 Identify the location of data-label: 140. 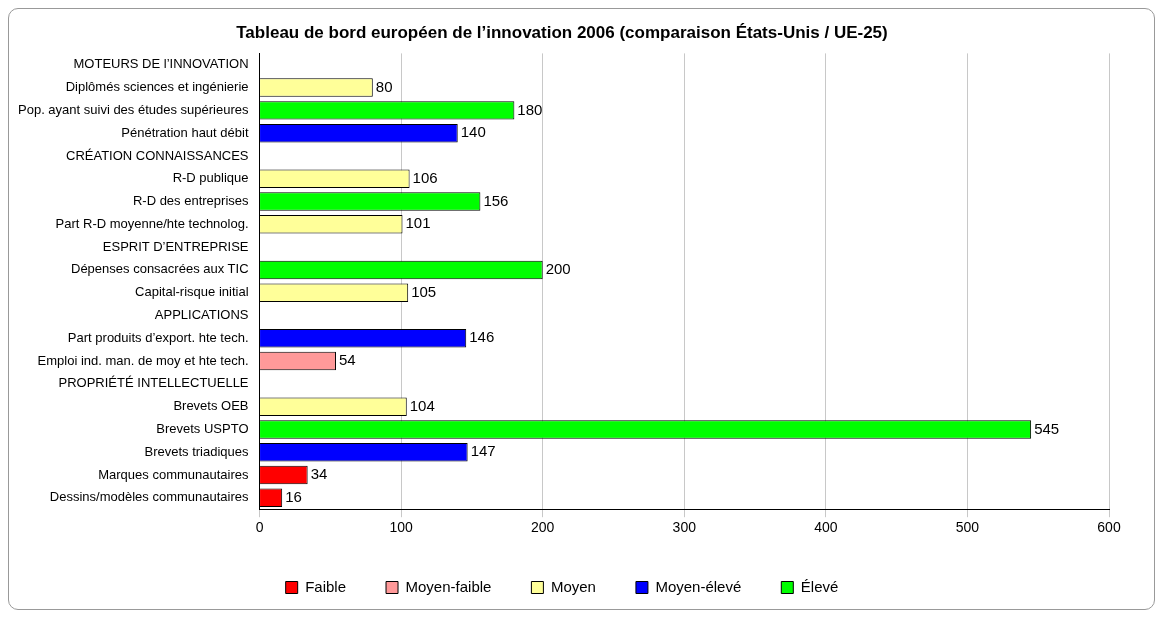
(473, 132).